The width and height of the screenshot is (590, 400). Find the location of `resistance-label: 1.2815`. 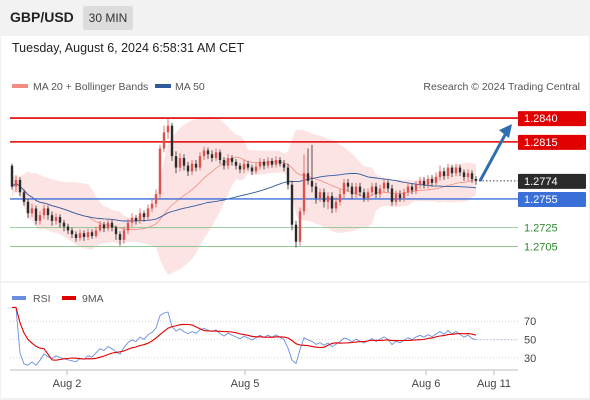

resistance-label: 1.2815 is located at coordinates (541, 143).